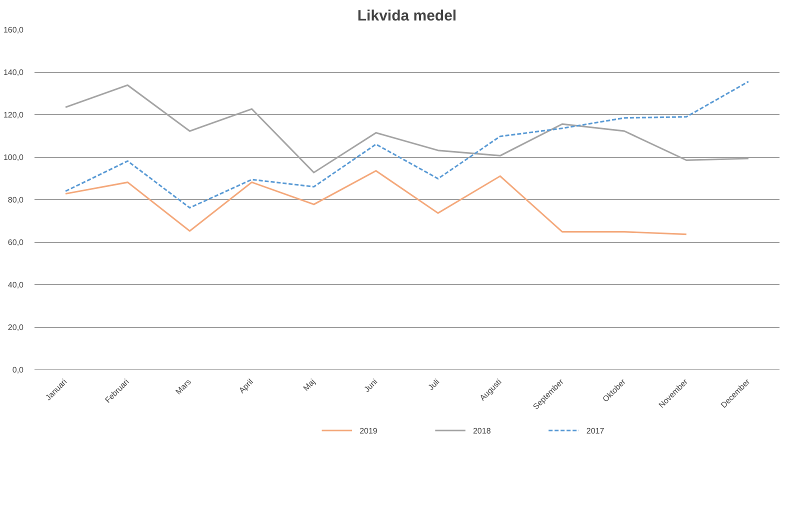 The height and width of the screenshot is (513, 803). What do you see at coordinates (18, 370) in the screenshot?
I see `y-tick-label: 0,0` at bounding box center [18, 370].